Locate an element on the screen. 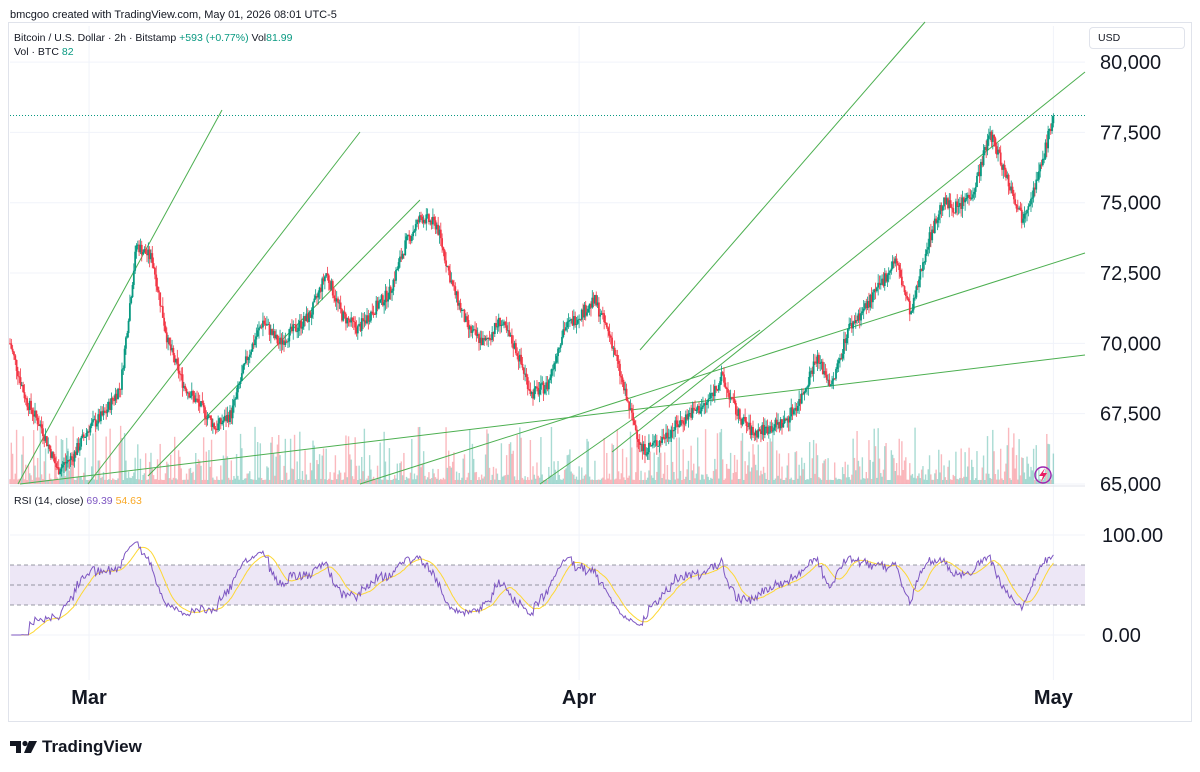 Image resolution: width=1200 pixels, height=772 pixels. tradingview-logo: TradingView is located at coordinates (76, 747).